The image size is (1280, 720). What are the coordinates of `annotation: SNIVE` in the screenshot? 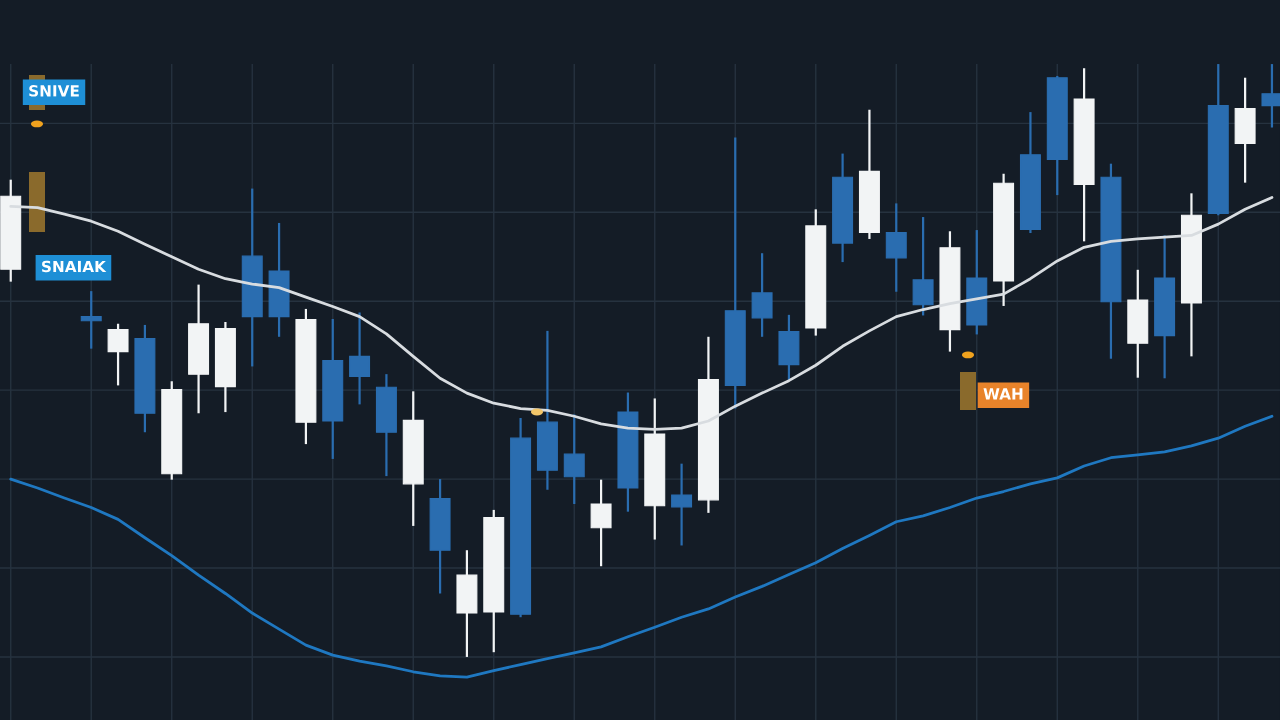 It's located at (54, 91).